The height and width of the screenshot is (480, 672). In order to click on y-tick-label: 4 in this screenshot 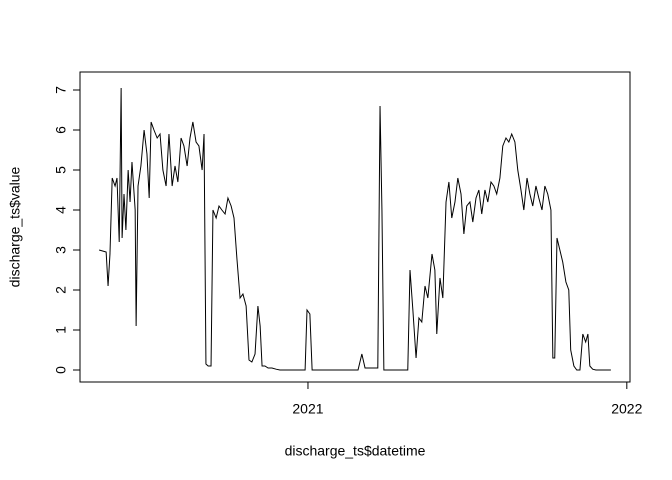, I will do `click(61, 210)`.